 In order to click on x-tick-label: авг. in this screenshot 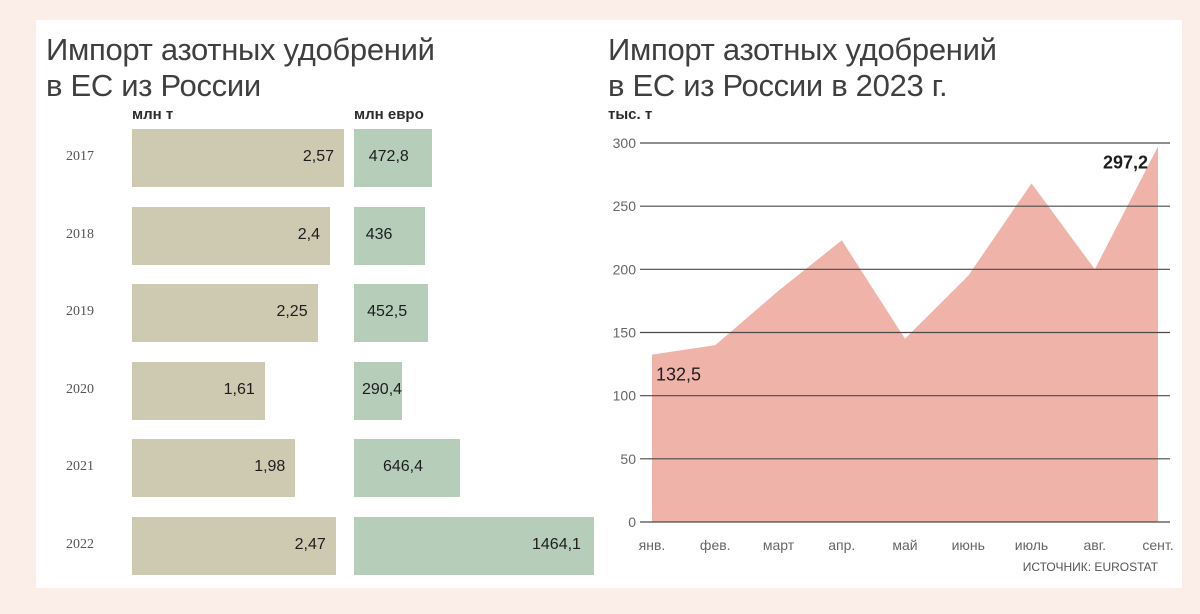, I will do `click(1094, 545)`.